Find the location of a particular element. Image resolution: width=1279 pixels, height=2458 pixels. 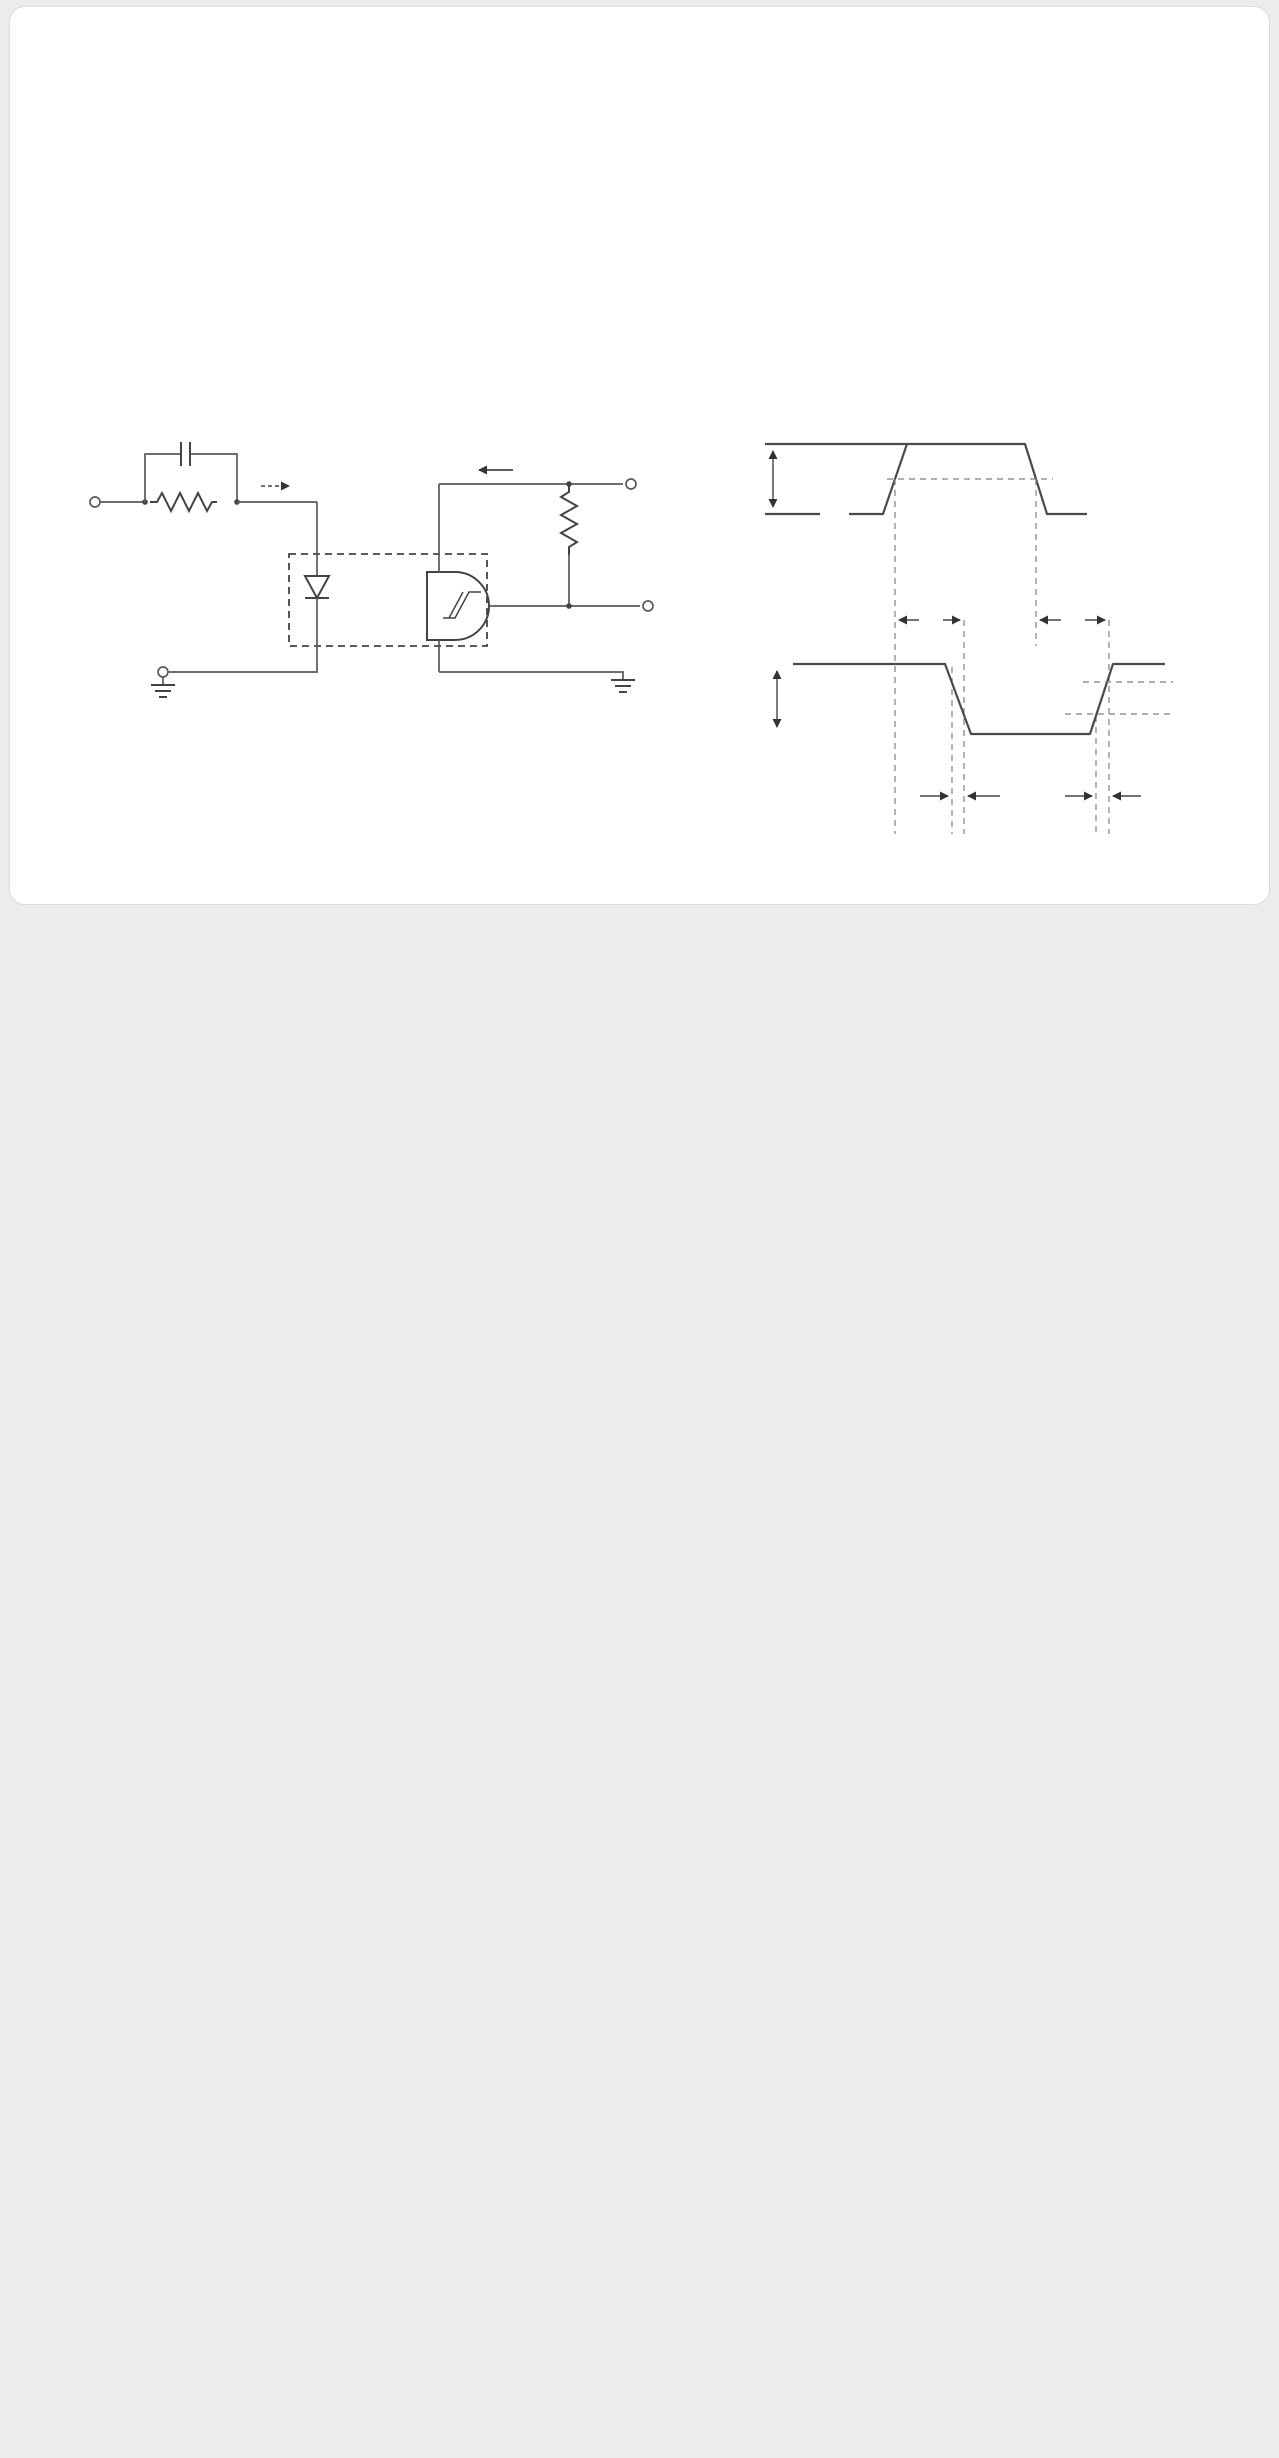

vcc-terminal is located at coordinates (630, 484).